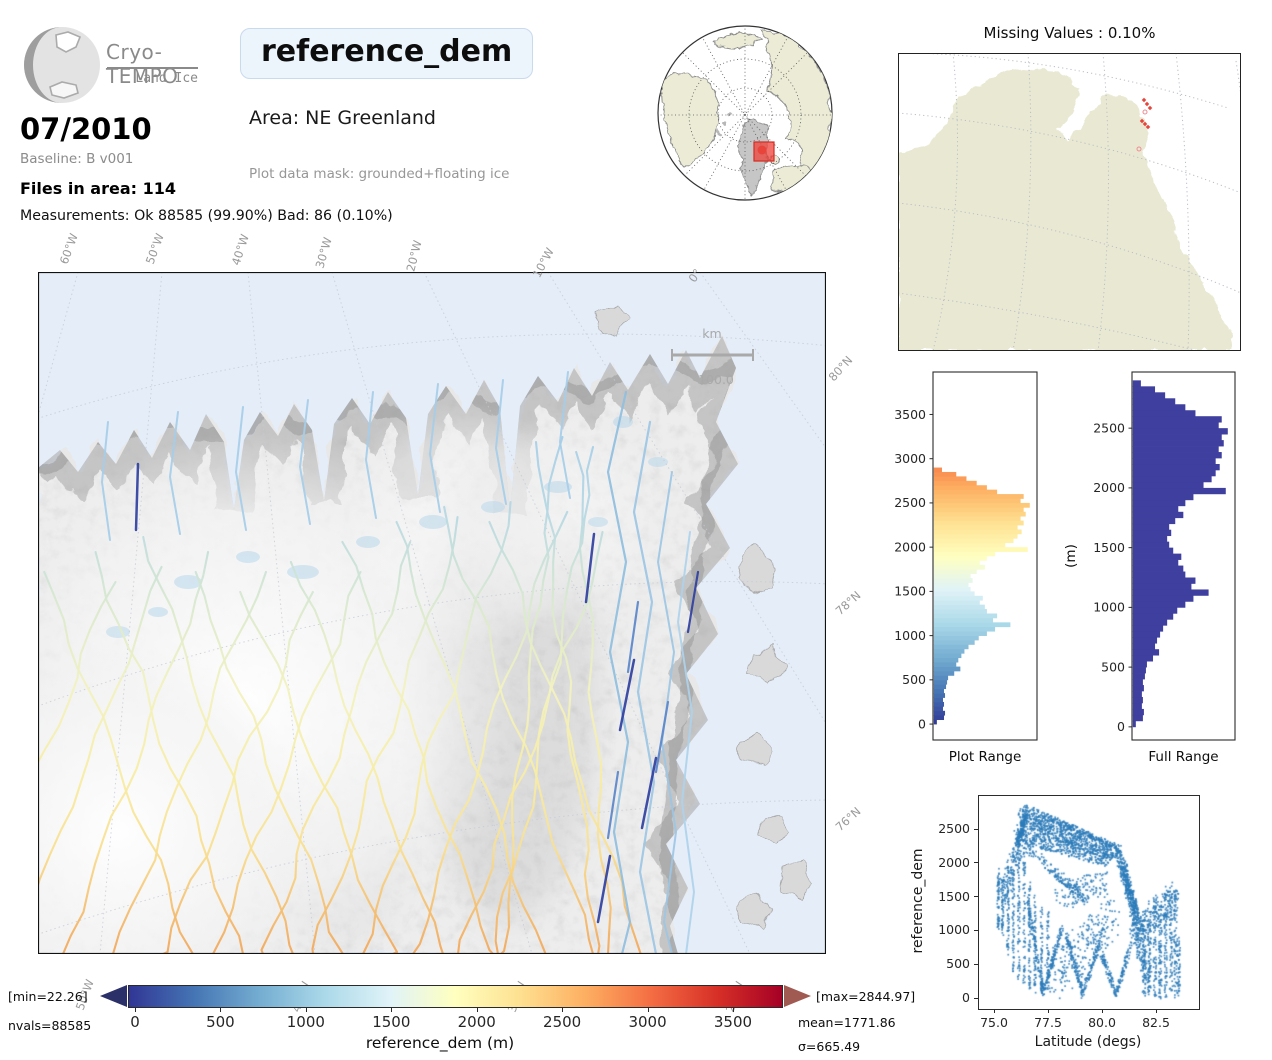  Describe the element at coordinates (910, 591) in the screenshot. I see `hist-tick-label: 1500` at that location.